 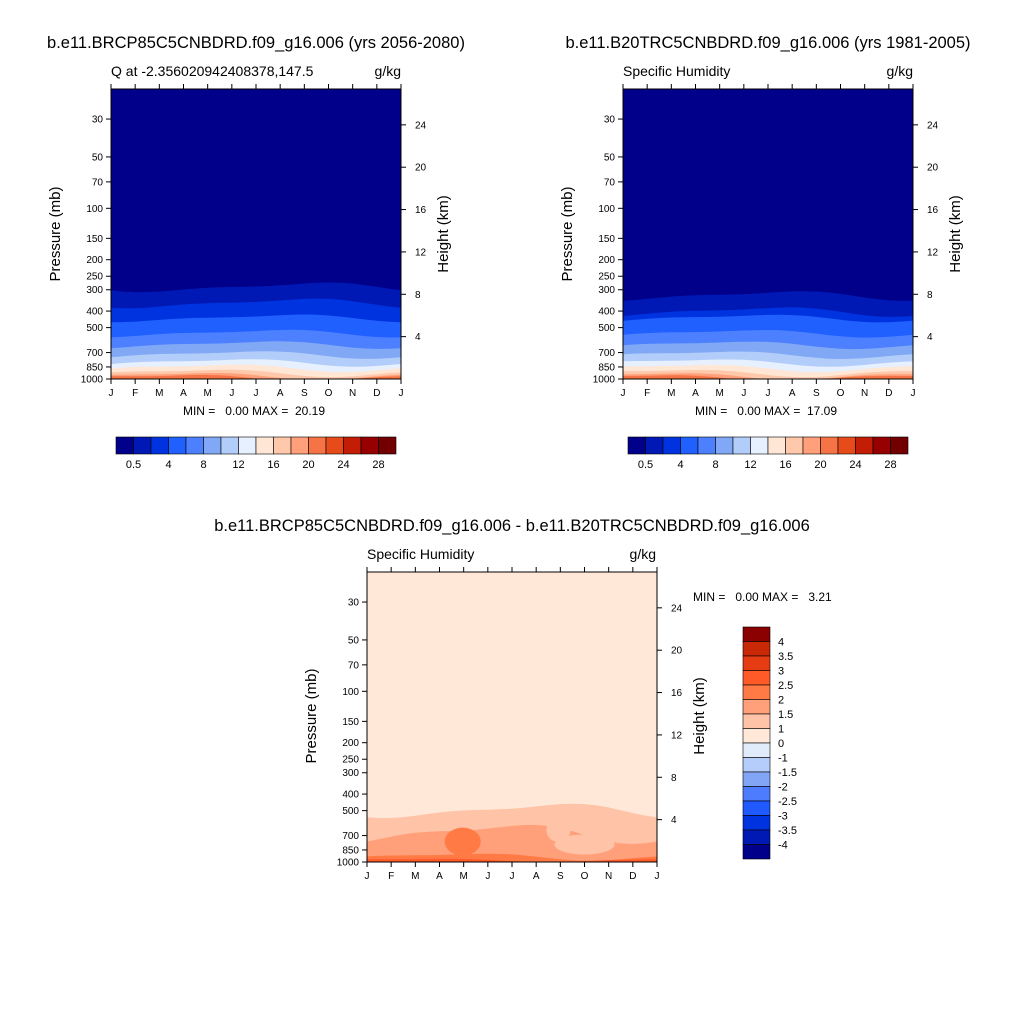 I want to click on x-tick-label: O, so click(x=585, y=876).